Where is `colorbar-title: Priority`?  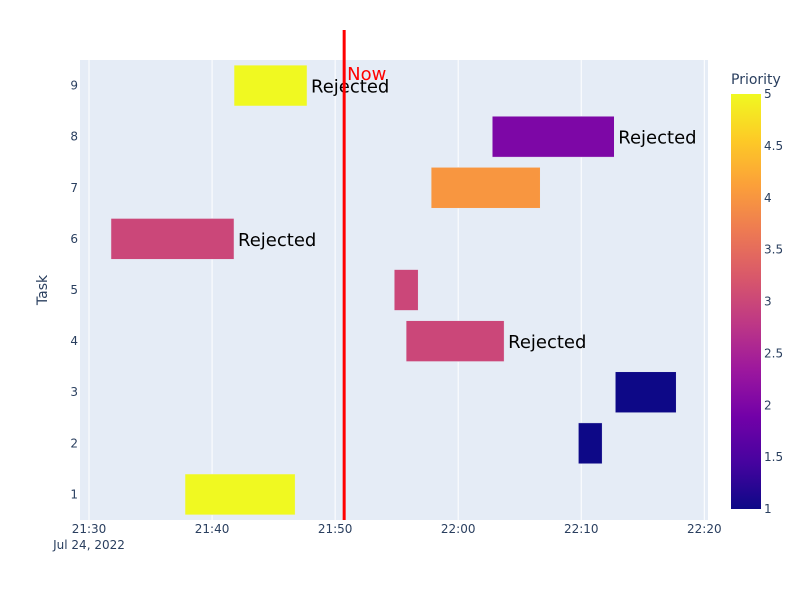
colorbar-title: Priority is located at coordinates (756, 80).